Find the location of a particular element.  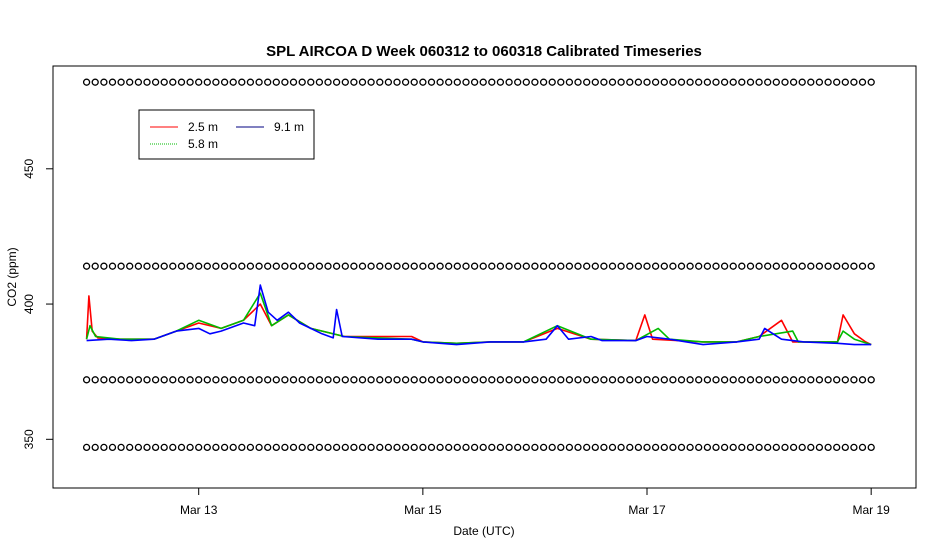

legend-label-9-1m: 9.1 m is located at coordinates (289, 127).